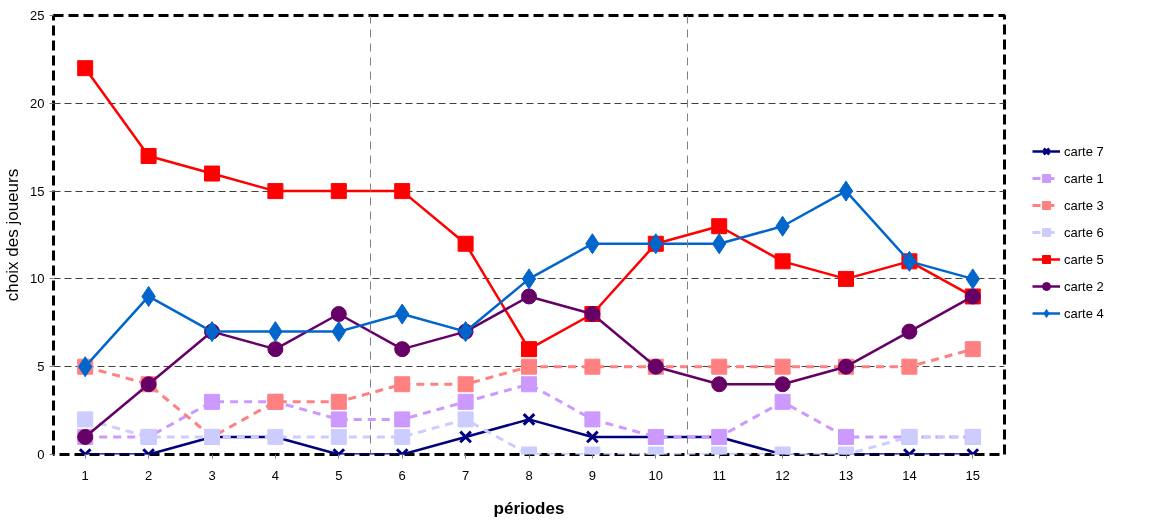 This screenshot has width=1168, height=526. What do you see at coordinates (1084, 259) in the screenshot?
I see `legend-label: carte 5` at bounding box center [1084, 259].